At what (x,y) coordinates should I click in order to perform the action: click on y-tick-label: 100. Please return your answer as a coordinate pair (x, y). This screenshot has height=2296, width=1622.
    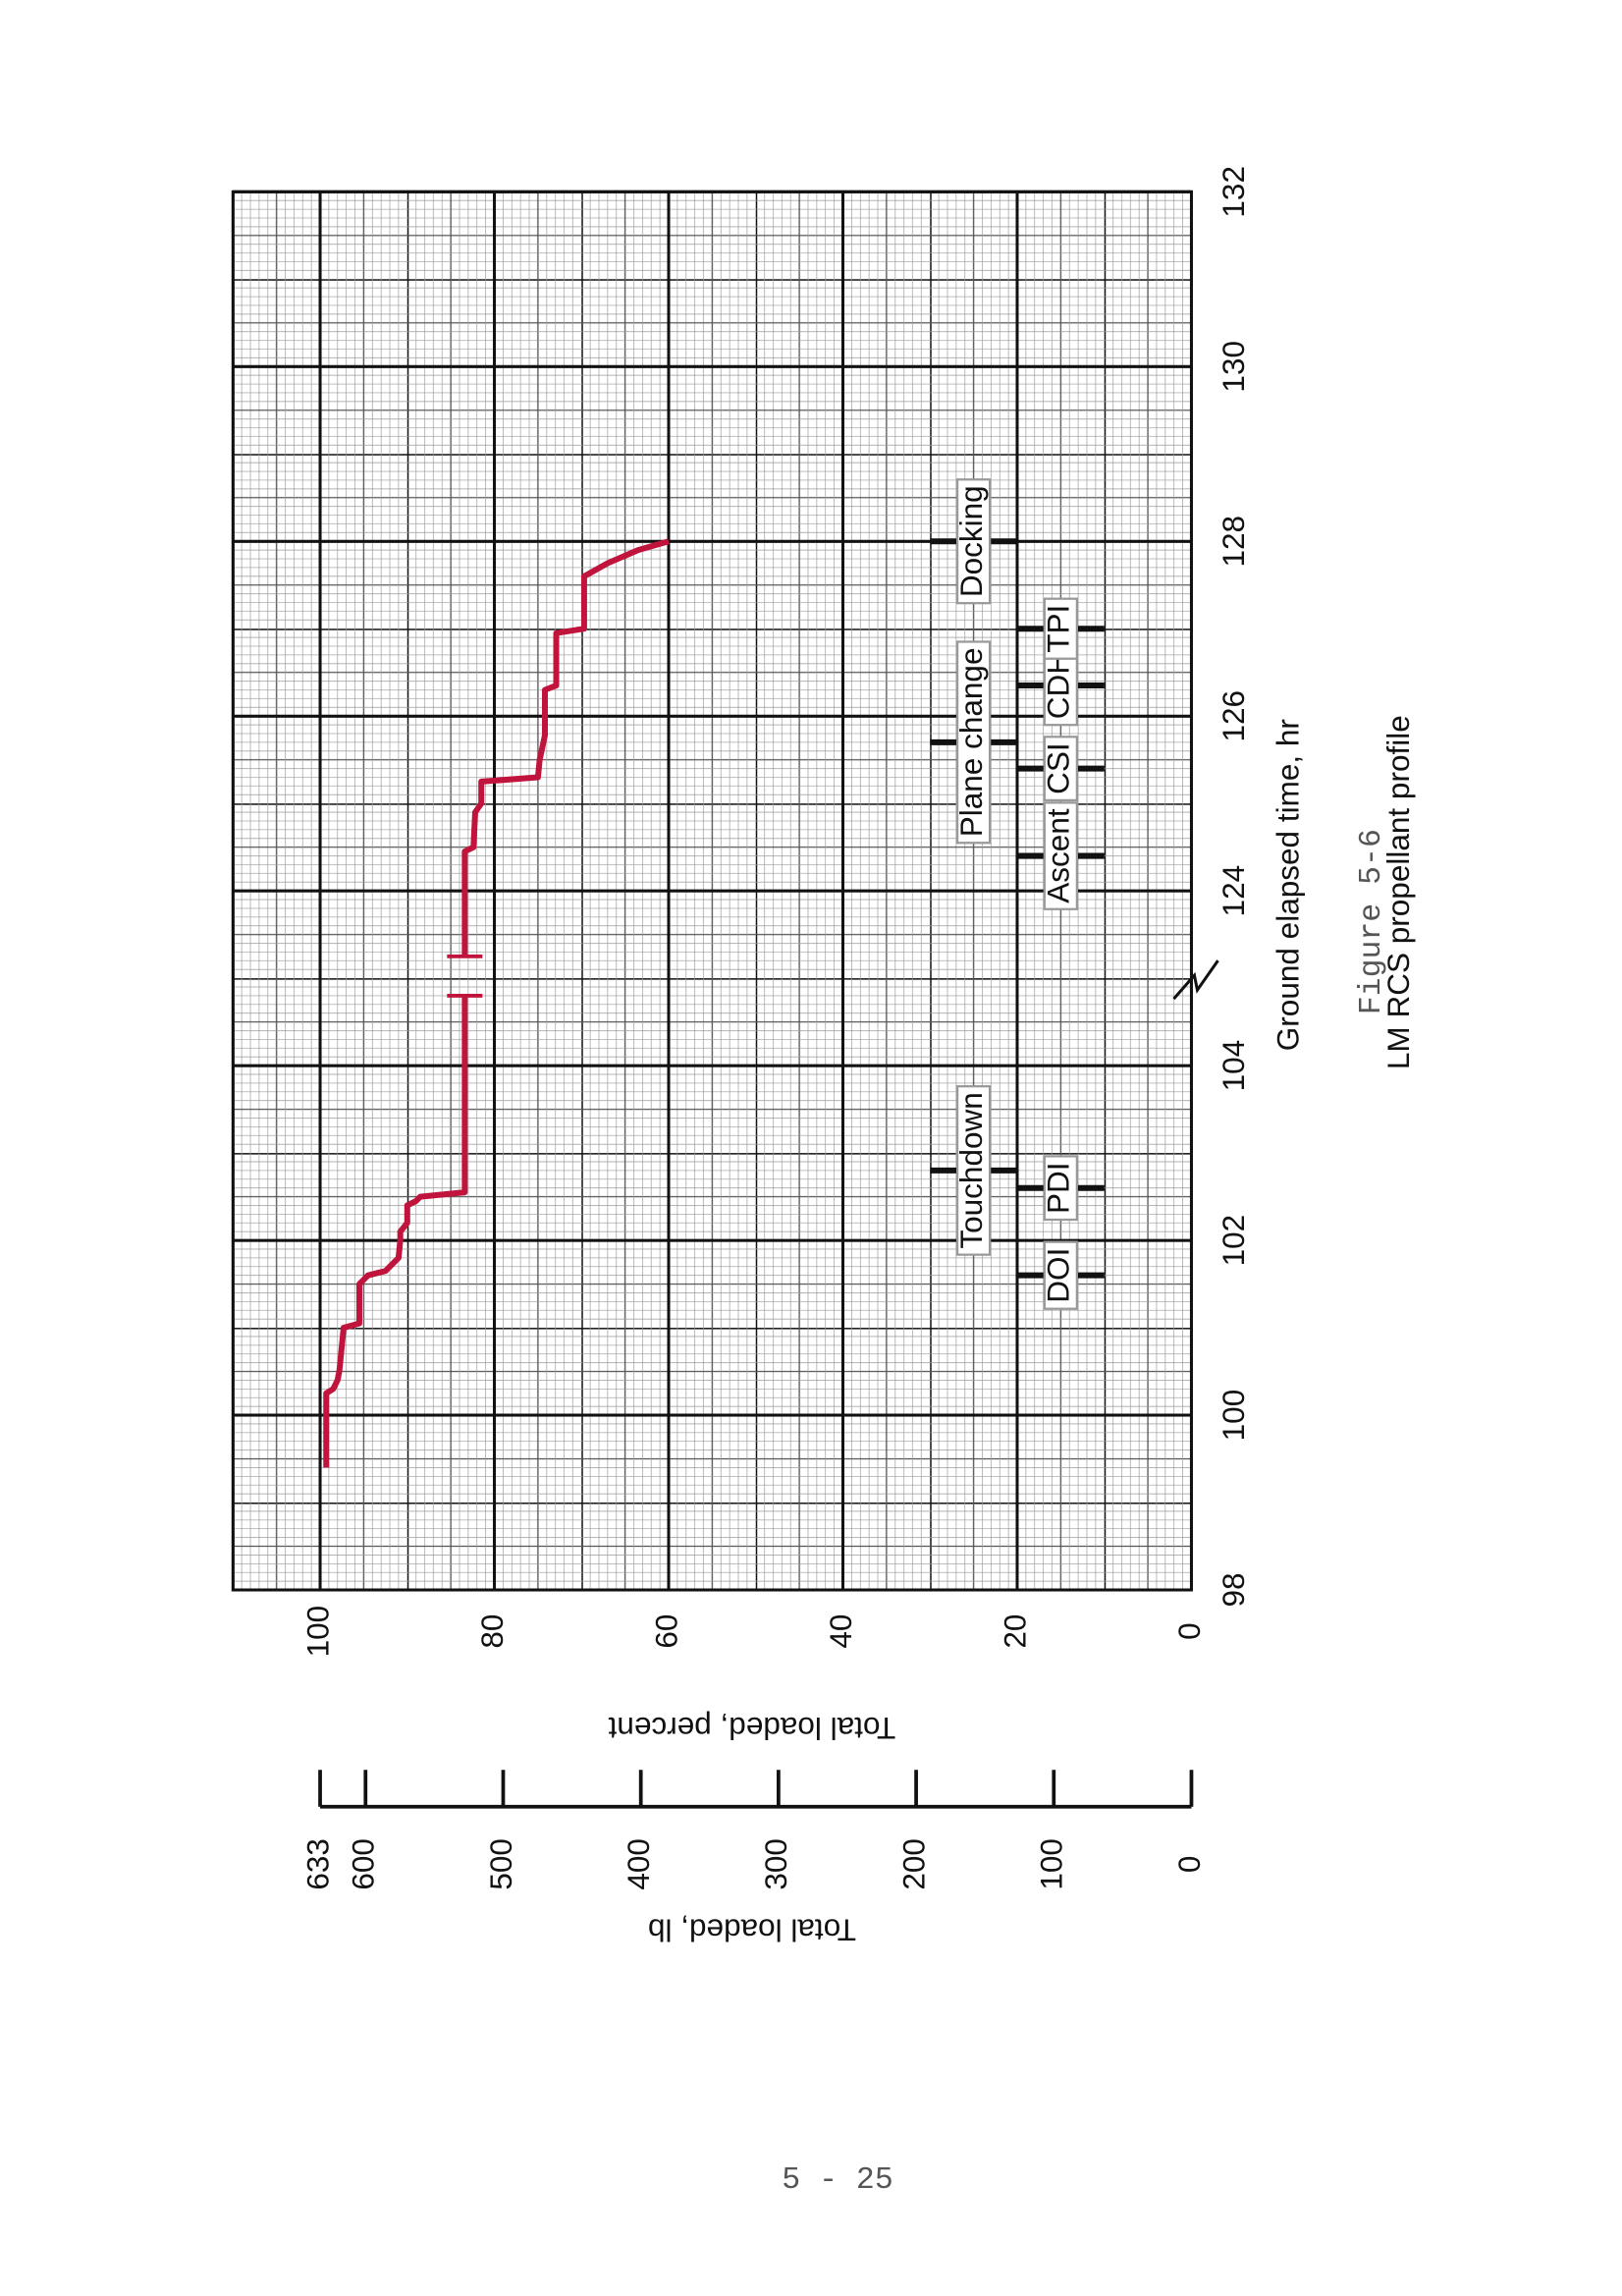
    Looking at the image, I should click on (317, 1632).